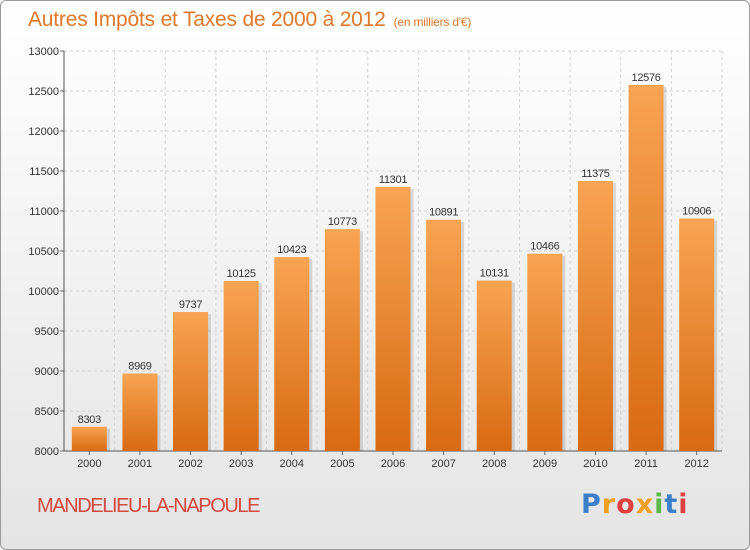 The height and width of the screenshot is (550, 750). I want to click on y-tick-label: 10000, so click(43, 292).